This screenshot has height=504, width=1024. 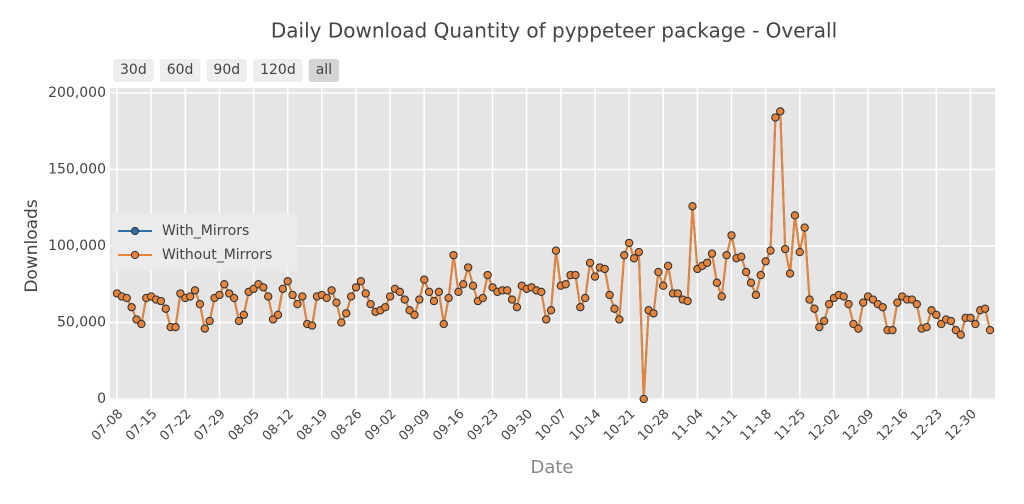 I want to click on x-tick-label: 12-30, so click(x=960, y=425).